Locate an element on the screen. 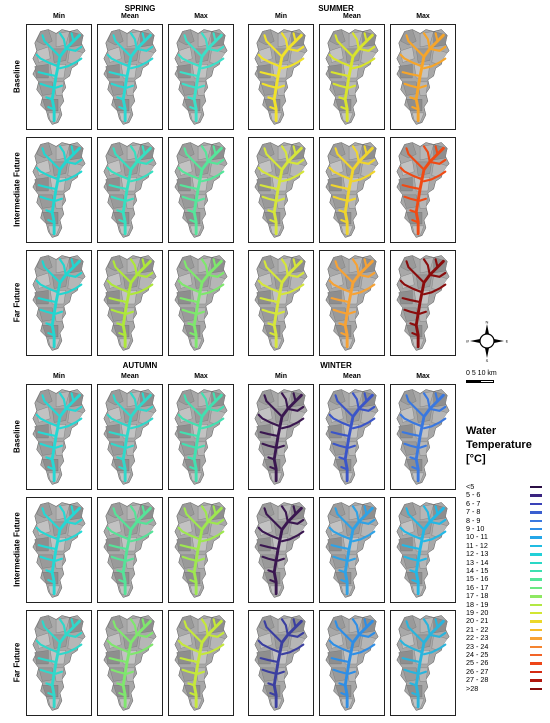 This screenshot has height=723, width=550. map-panel-summer-intermediate-future-max is located at coordinates (423, 190).